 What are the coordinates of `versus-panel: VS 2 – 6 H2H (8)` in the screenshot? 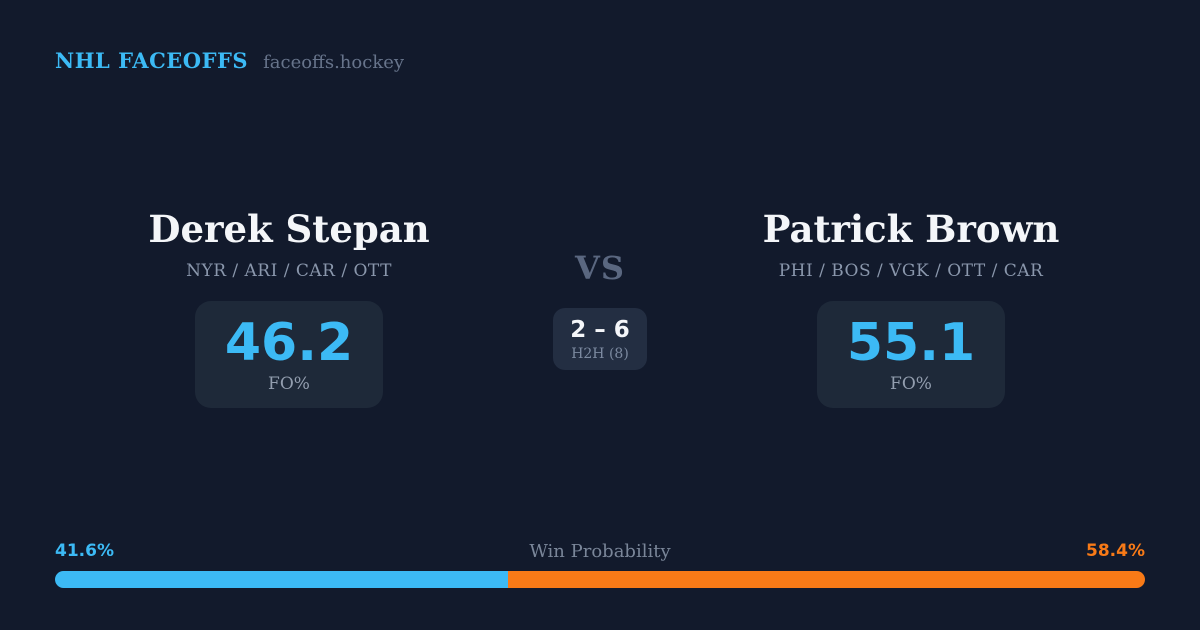 It's located at (600, 310).